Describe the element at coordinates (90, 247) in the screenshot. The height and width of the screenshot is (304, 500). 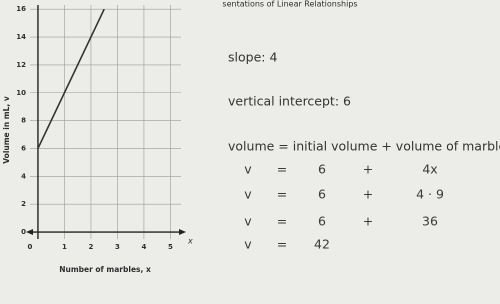
I see `x-tick-label: 2` at that location.